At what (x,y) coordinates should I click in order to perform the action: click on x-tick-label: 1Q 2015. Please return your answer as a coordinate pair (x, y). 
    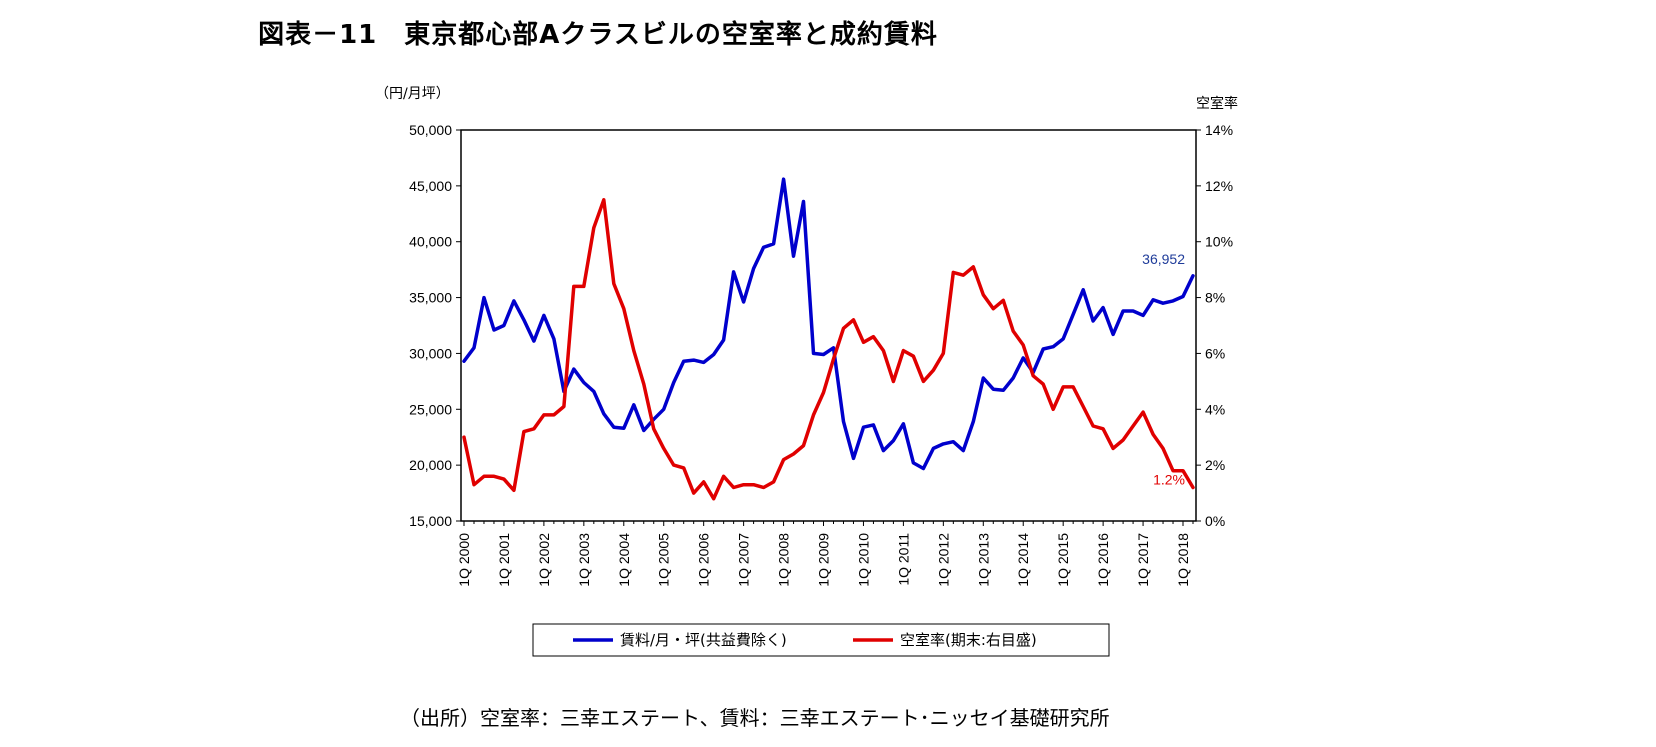
    Looking at the image, I should click on (1063, 560).